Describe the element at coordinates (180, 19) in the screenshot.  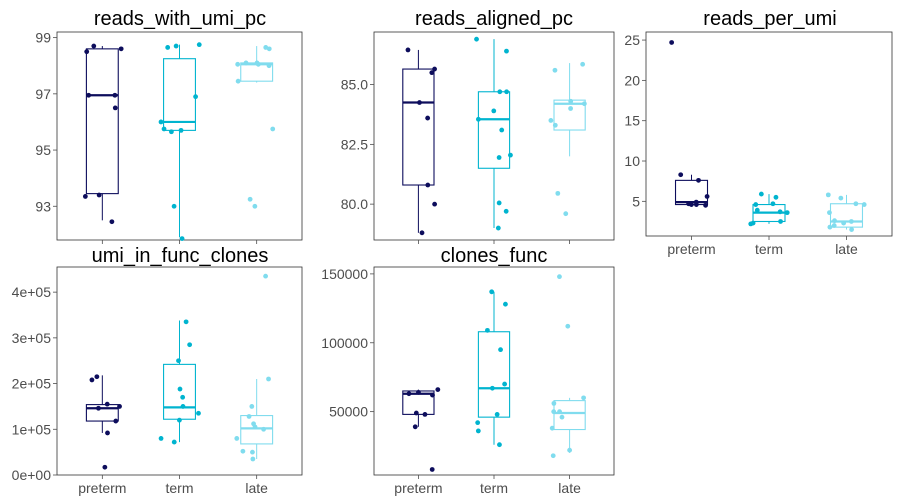
I see `panel-title: reads_with_umi_pc` at that location.